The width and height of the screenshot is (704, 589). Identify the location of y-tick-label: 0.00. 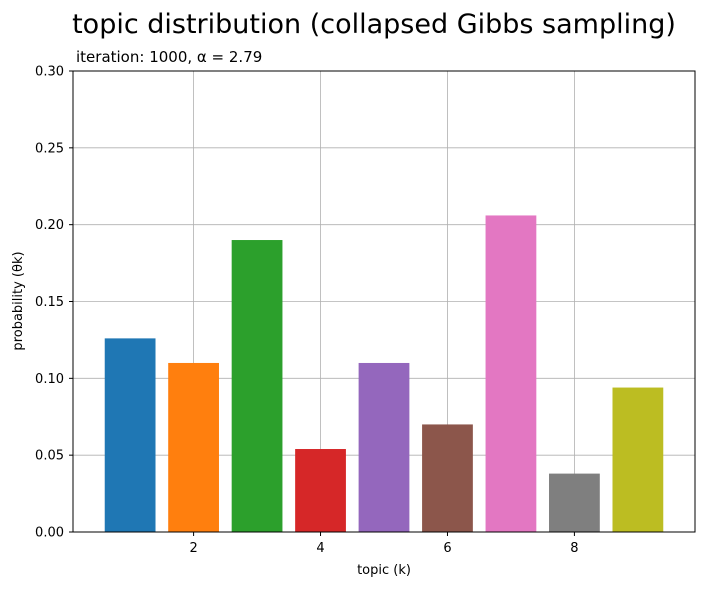
(49, 533).